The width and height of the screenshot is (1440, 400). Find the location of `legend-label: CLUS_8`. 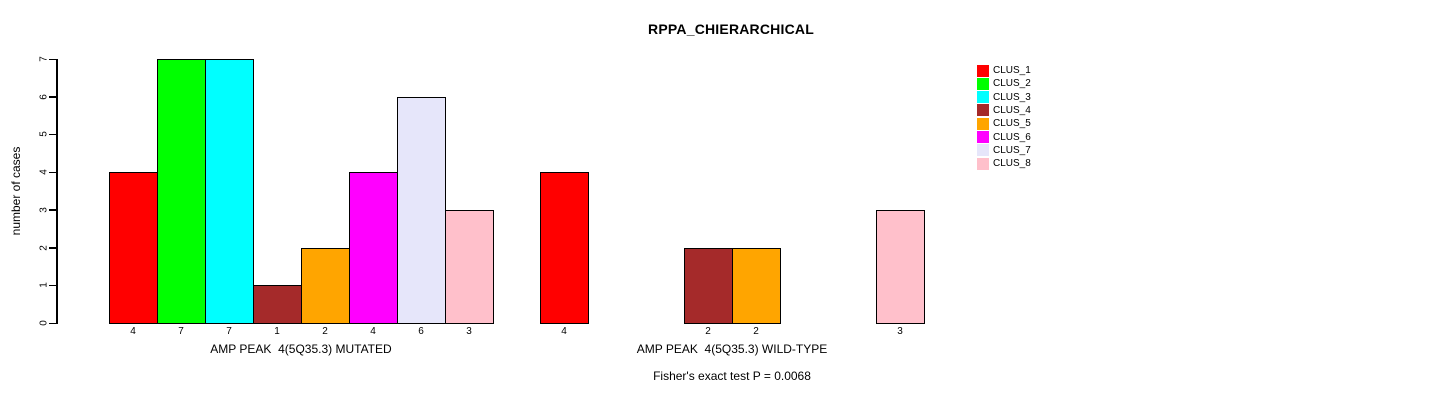

legend-label: CLUS_8 is located at coordinates (1012, 164).